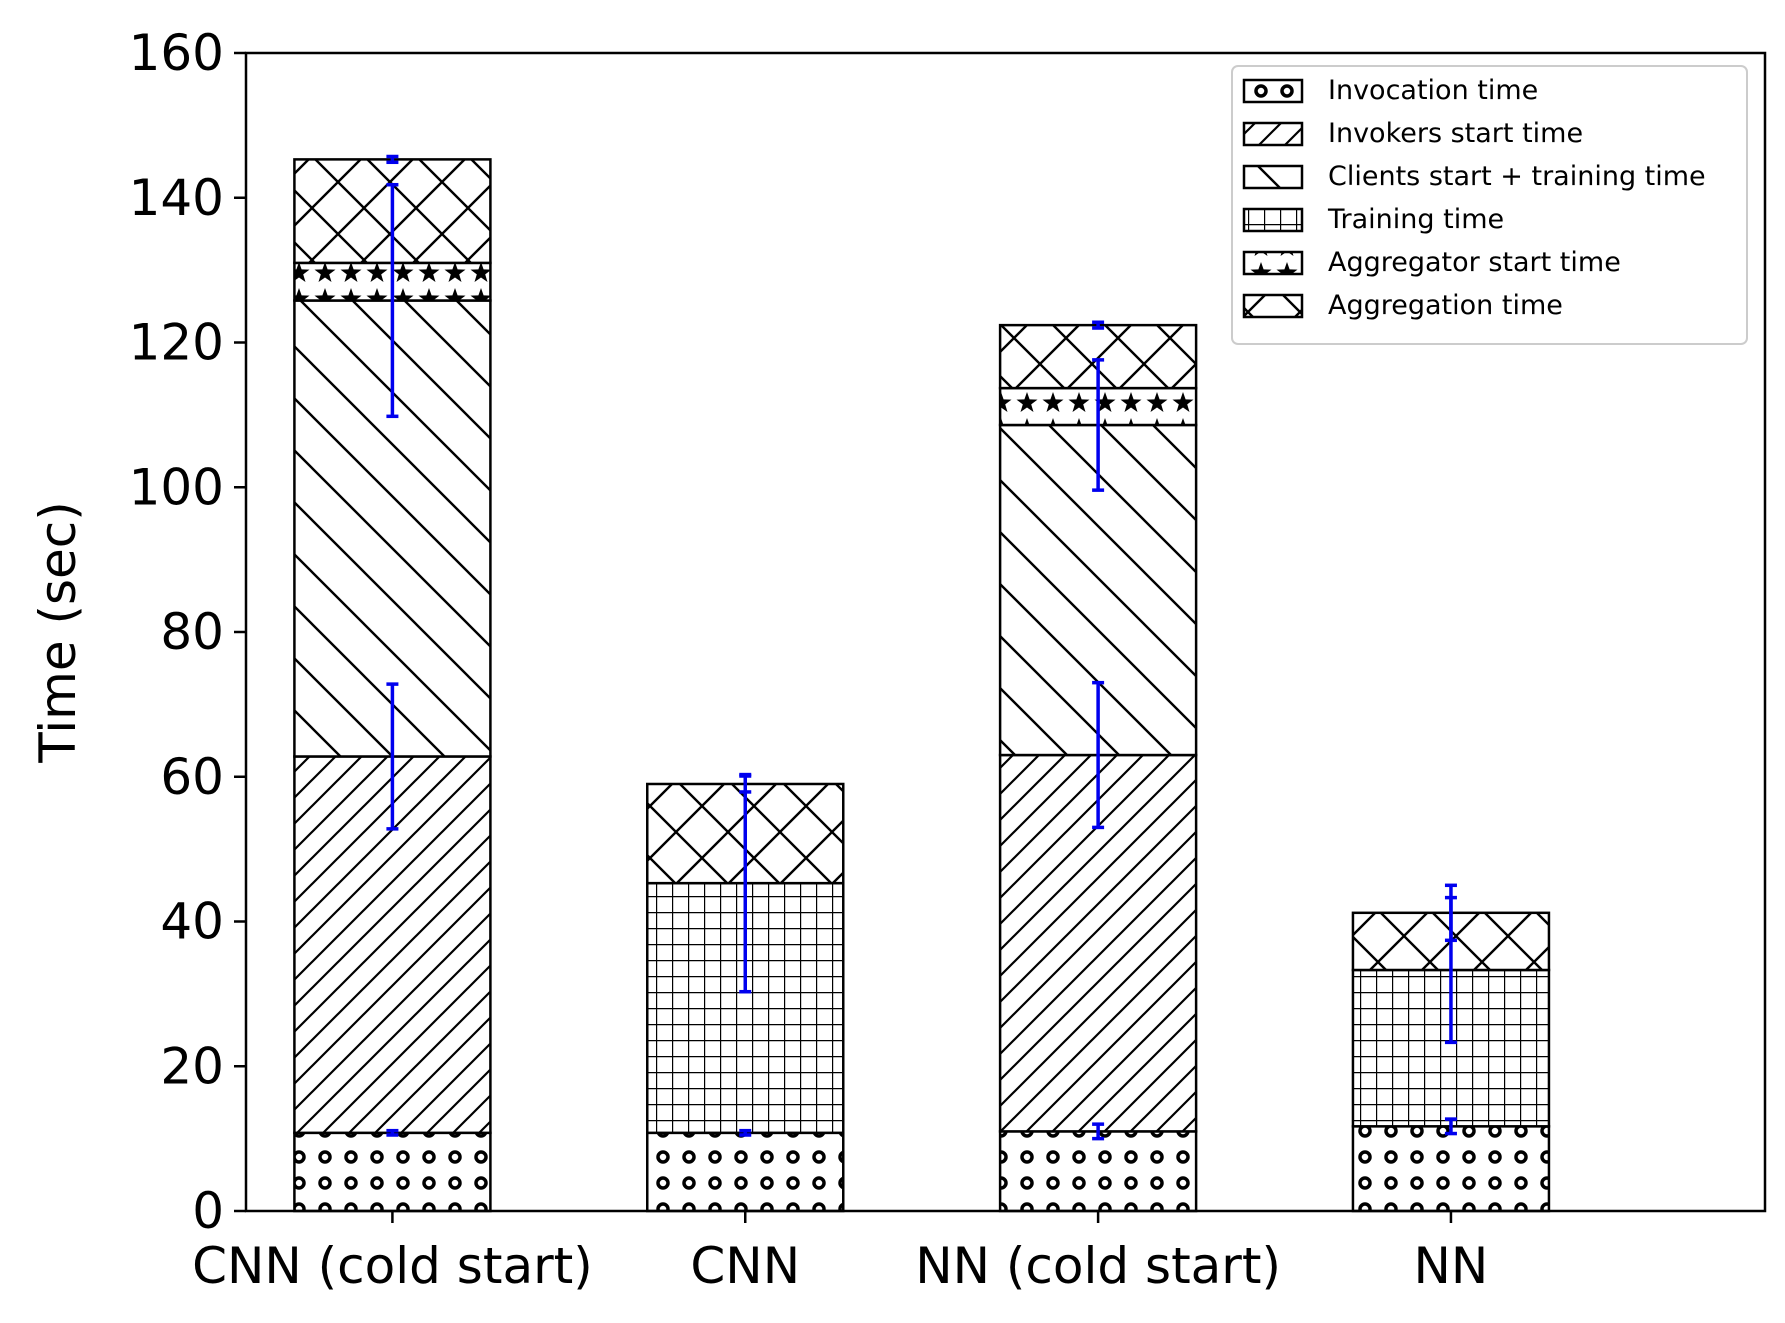 The width and height of the screenshot is (1785, 1323). What do you see at coordinates (192, 777) in the screenshot?
I see `y-tick-label: 60` at bounding box center [192, 777].